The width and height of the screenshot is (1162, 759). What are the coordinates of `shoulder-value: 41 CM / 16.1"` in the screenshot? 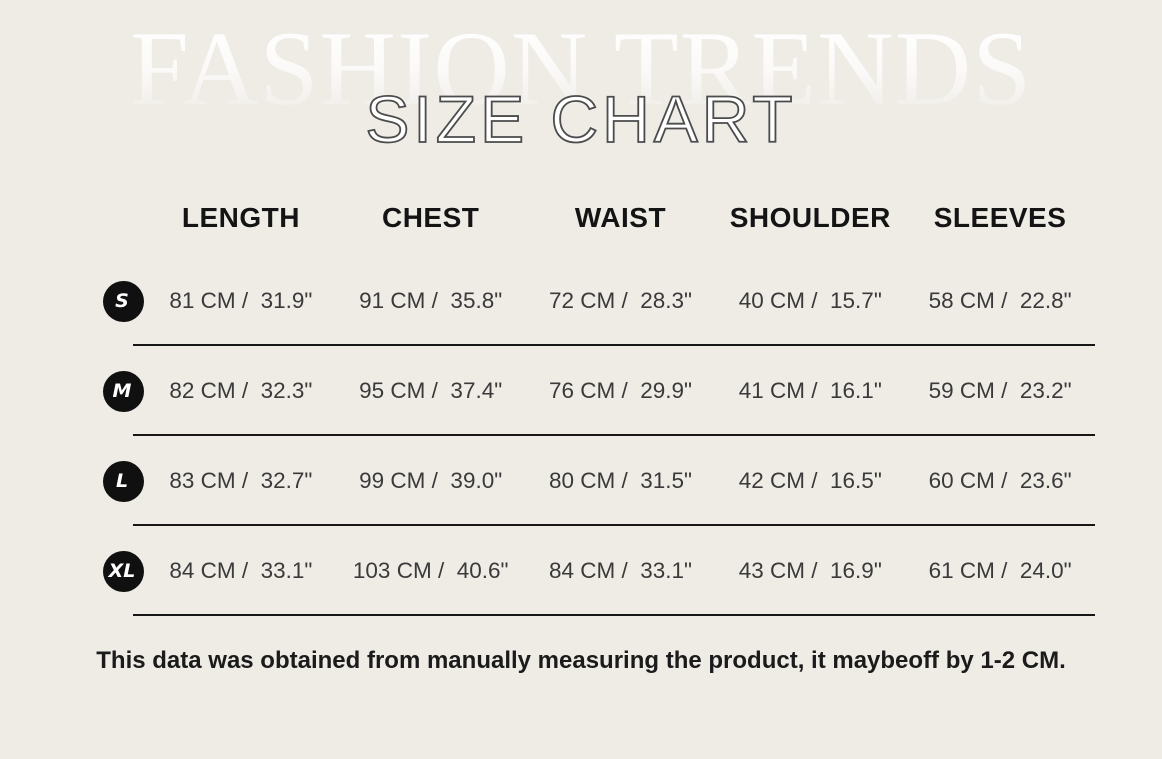 It's located at (810, 390).